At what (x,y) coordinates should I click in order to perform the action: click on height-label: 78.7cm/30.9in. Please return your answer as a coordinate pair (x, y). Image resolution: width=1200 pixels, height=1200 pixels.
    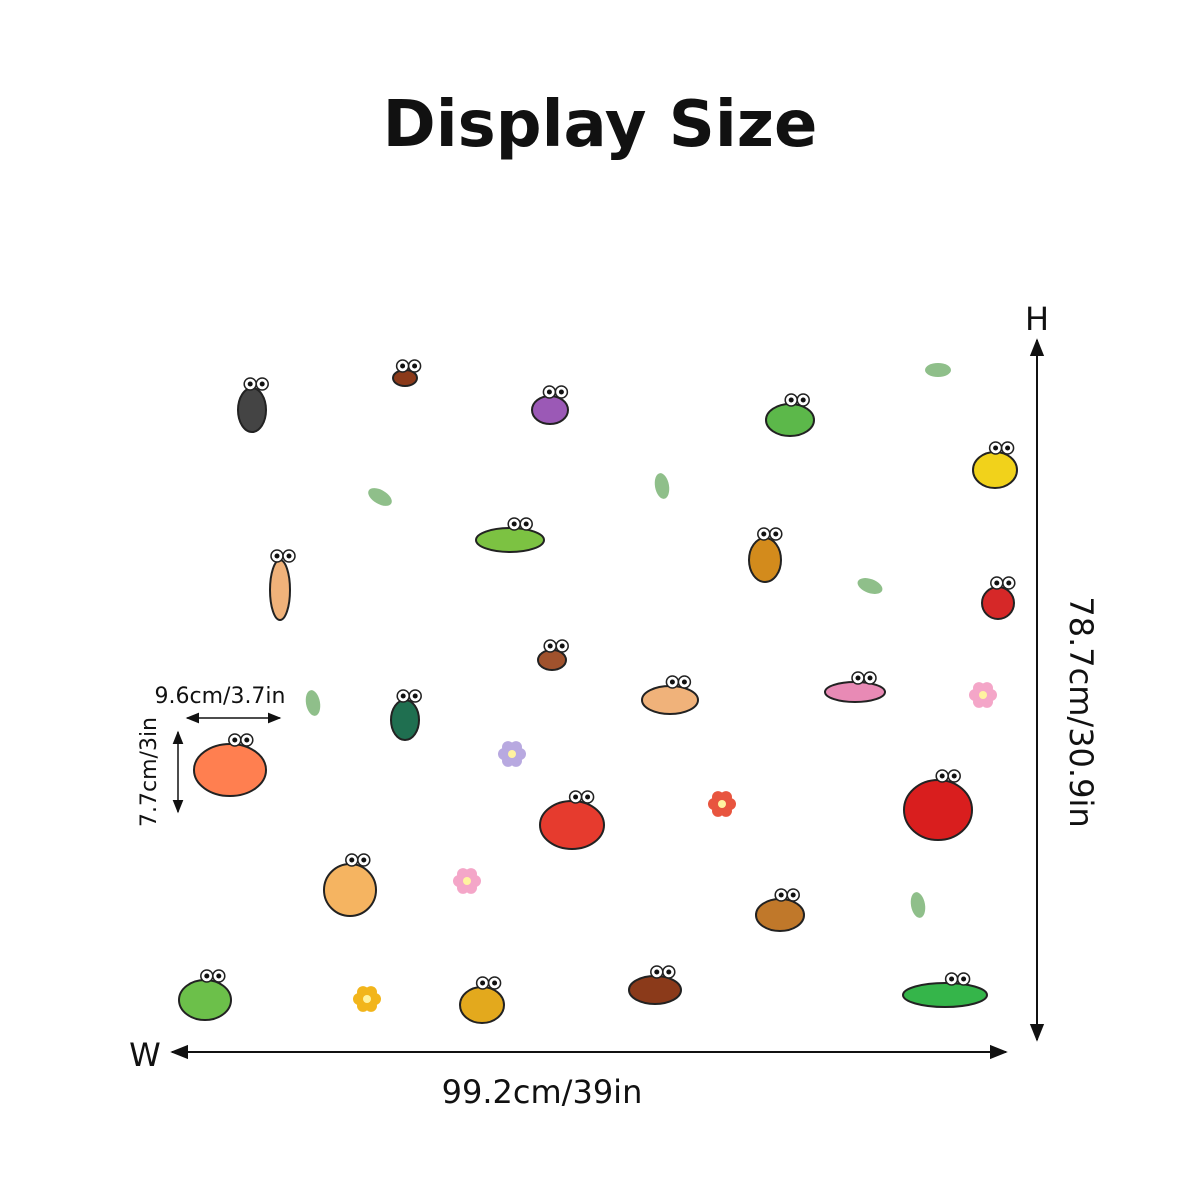
    Looking at the image, I should click on (1081, 711).